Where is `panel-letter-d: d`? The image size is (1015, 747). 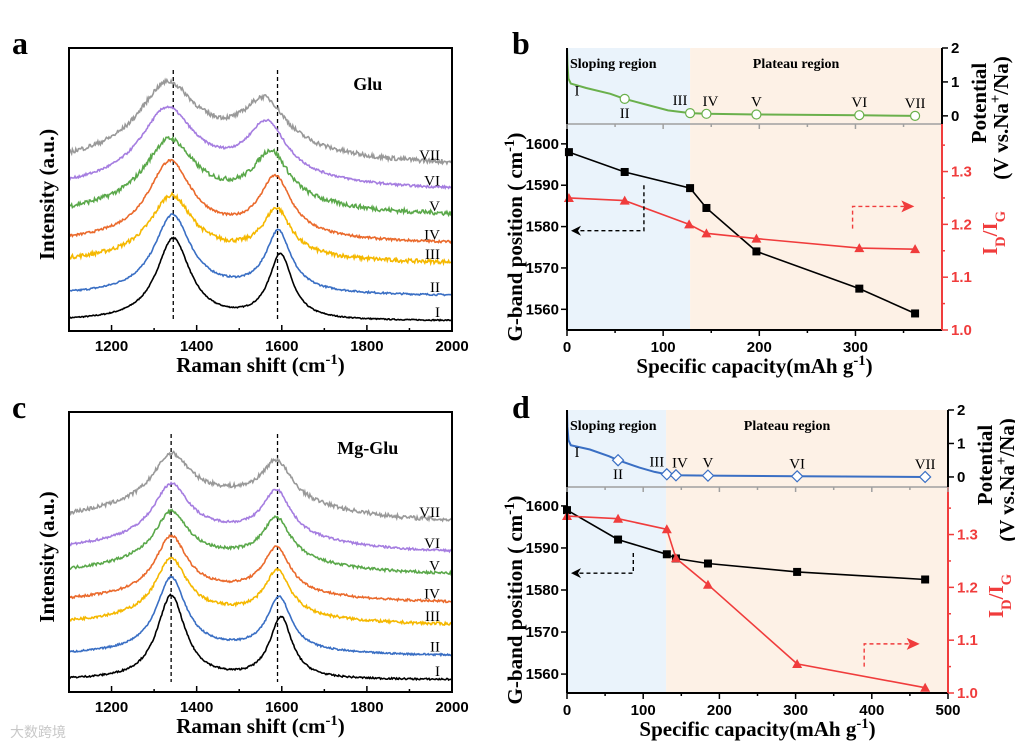 panel-letter-d: d is located at coordinates (521, 407).